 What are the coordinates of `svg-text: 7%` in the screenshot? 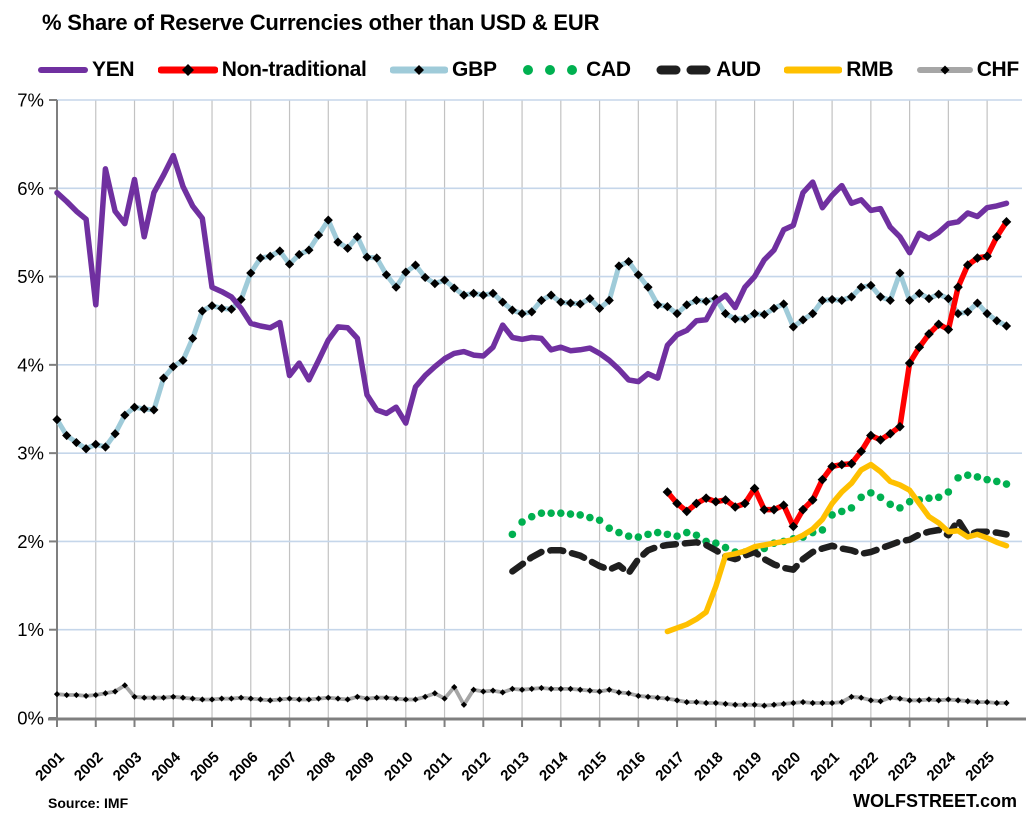 It's located at (30, 100).